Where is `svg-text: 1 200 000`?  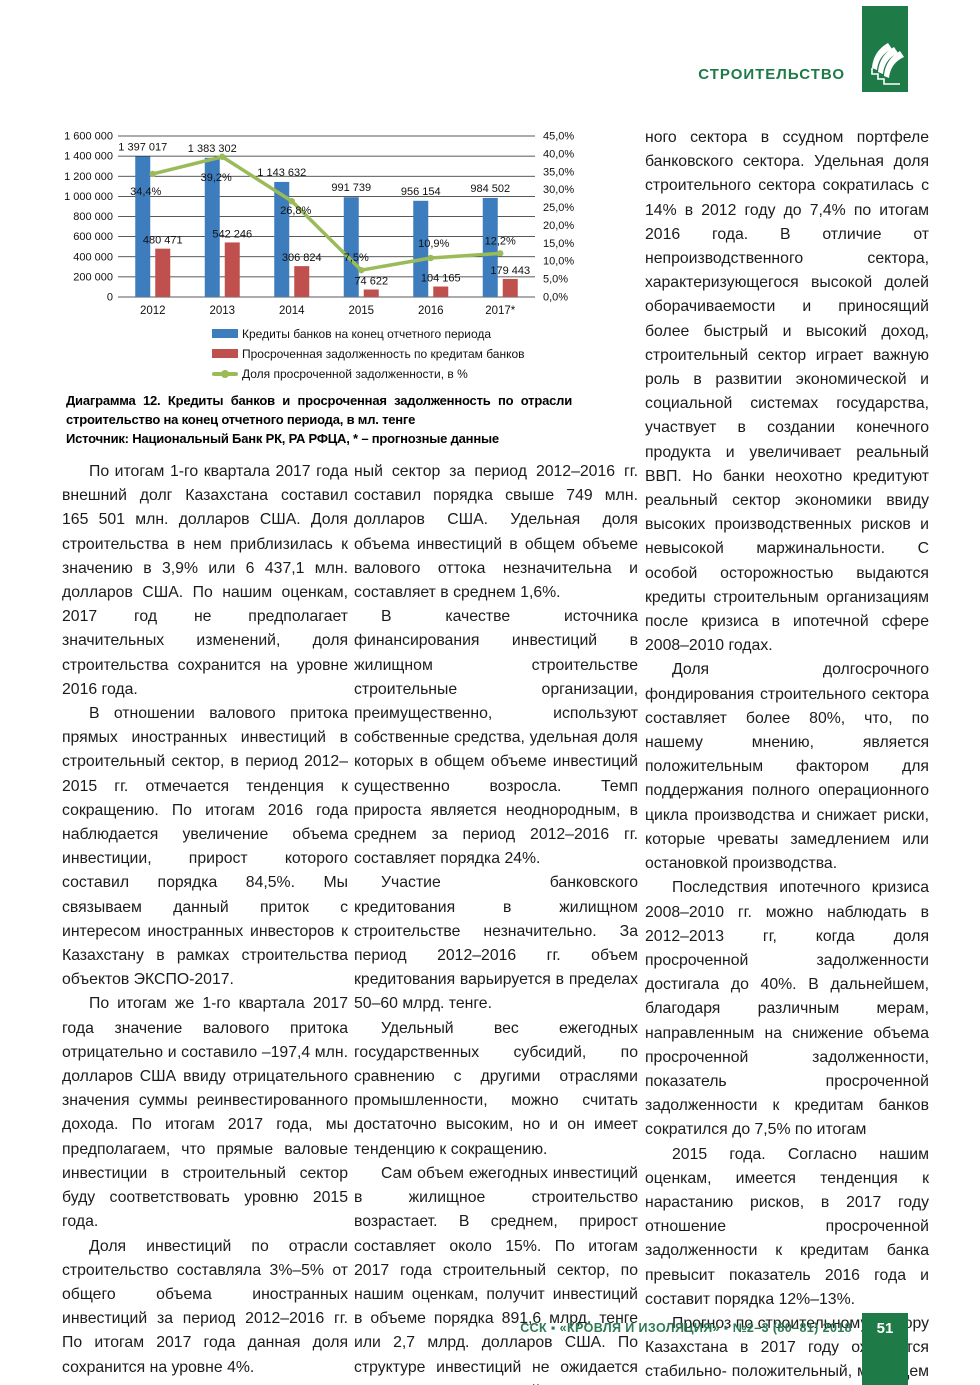
svg-text: 1 200 000 is located at coordinates (88, 177).